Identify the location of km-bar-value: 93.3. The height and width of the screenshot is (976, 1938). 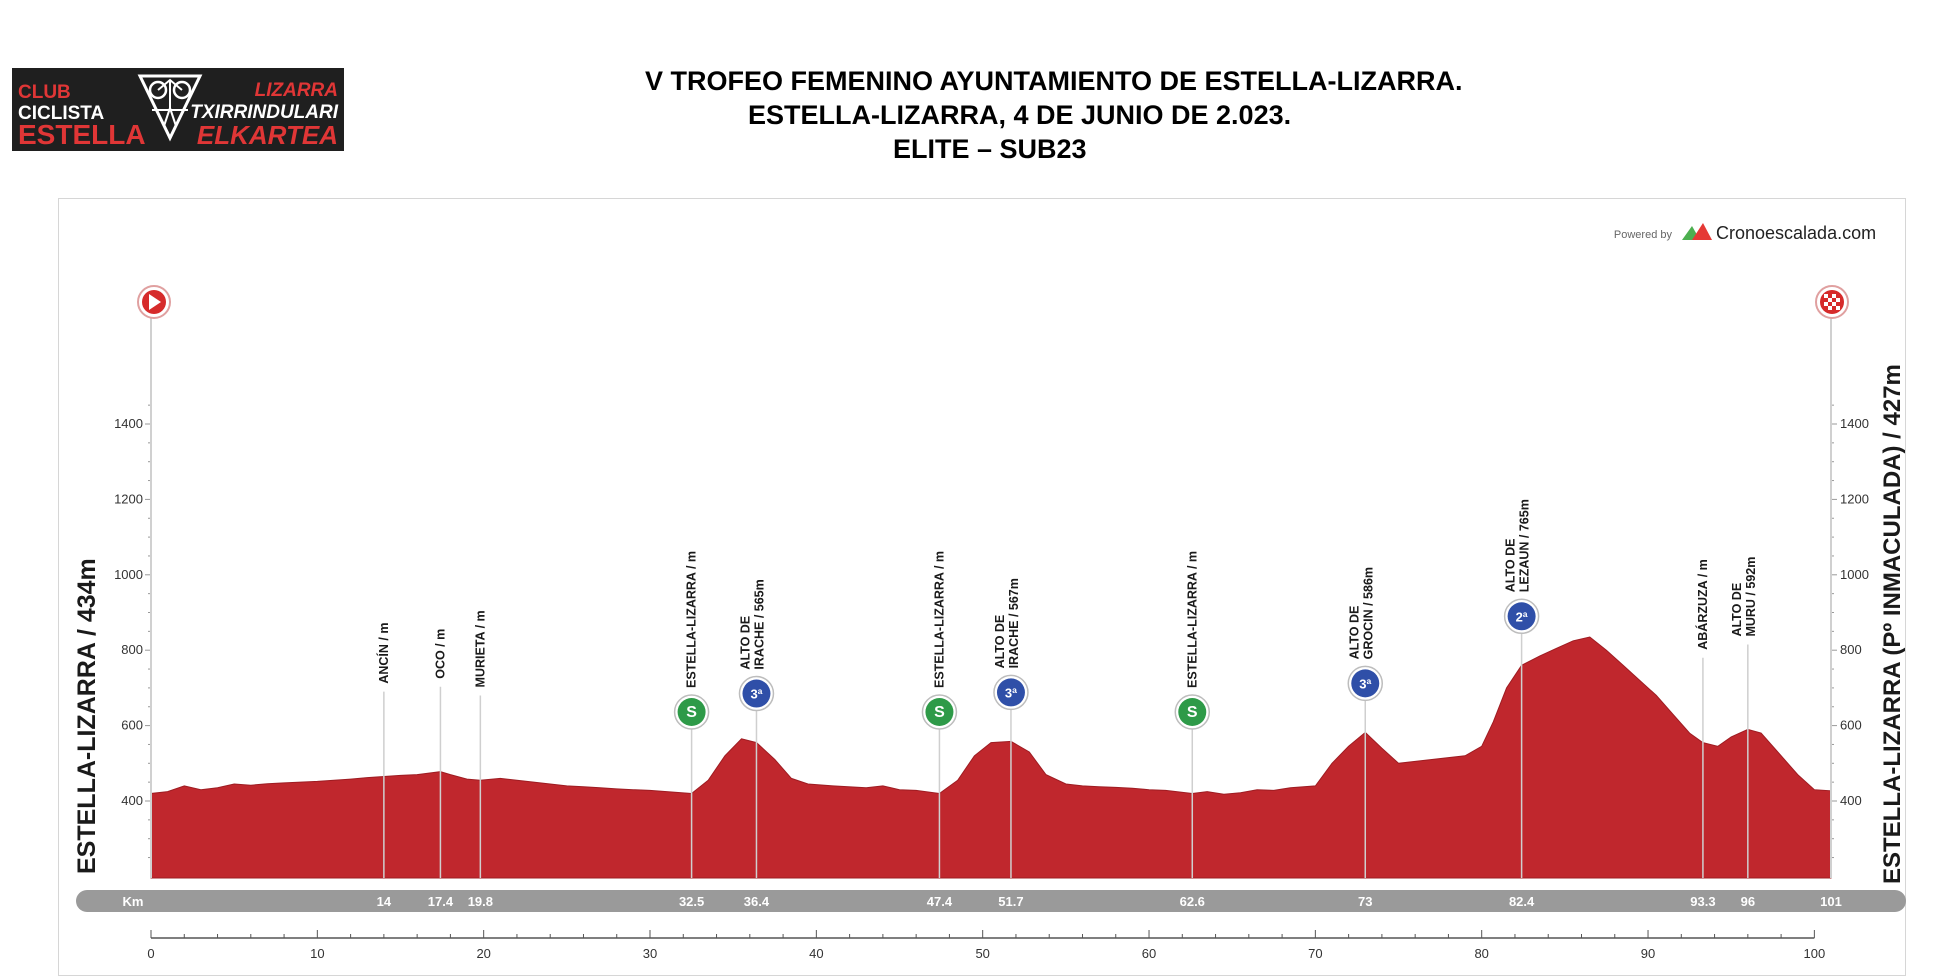
(1702, 901).